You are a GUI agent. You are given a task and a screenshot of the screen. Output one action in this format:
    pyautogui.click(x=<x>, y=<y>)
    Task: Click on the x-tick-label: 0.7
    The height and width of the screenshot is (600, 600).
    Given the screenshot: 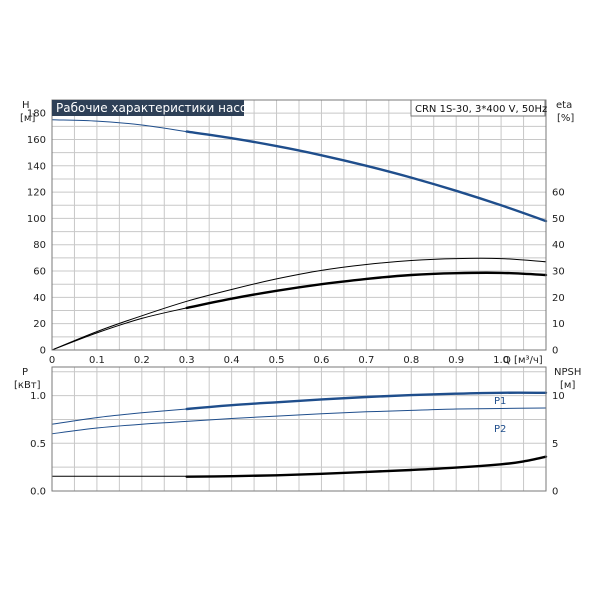 What is the action you would take?
    pyautogui.click(x=366, y=360)
    